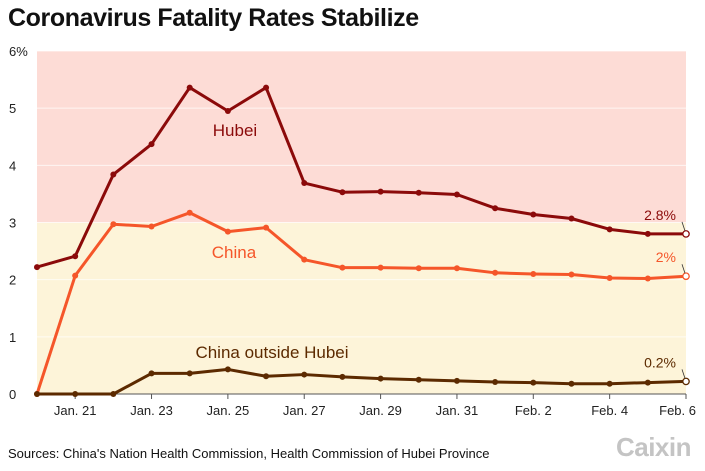 This screenshot has width=705, height=471. Describe the element at coordinates (12, 280) in the screenshot. I see `y-tick-label: 2` at that location.